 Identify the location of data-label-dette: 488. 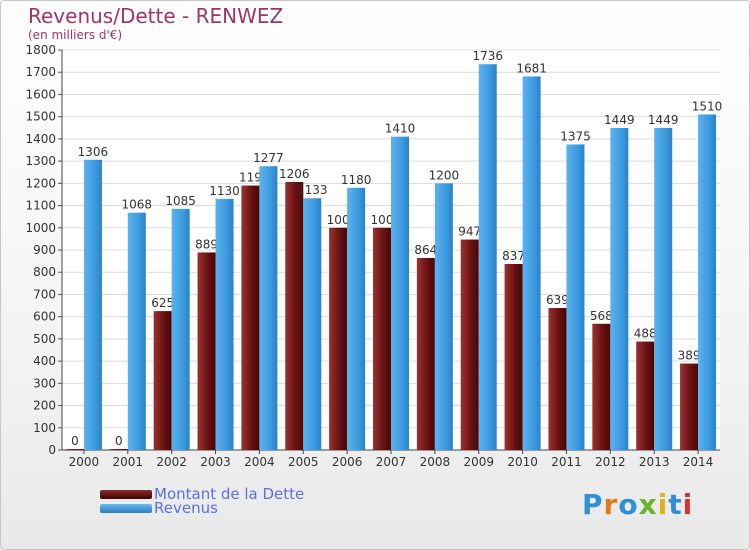
(645, 334).